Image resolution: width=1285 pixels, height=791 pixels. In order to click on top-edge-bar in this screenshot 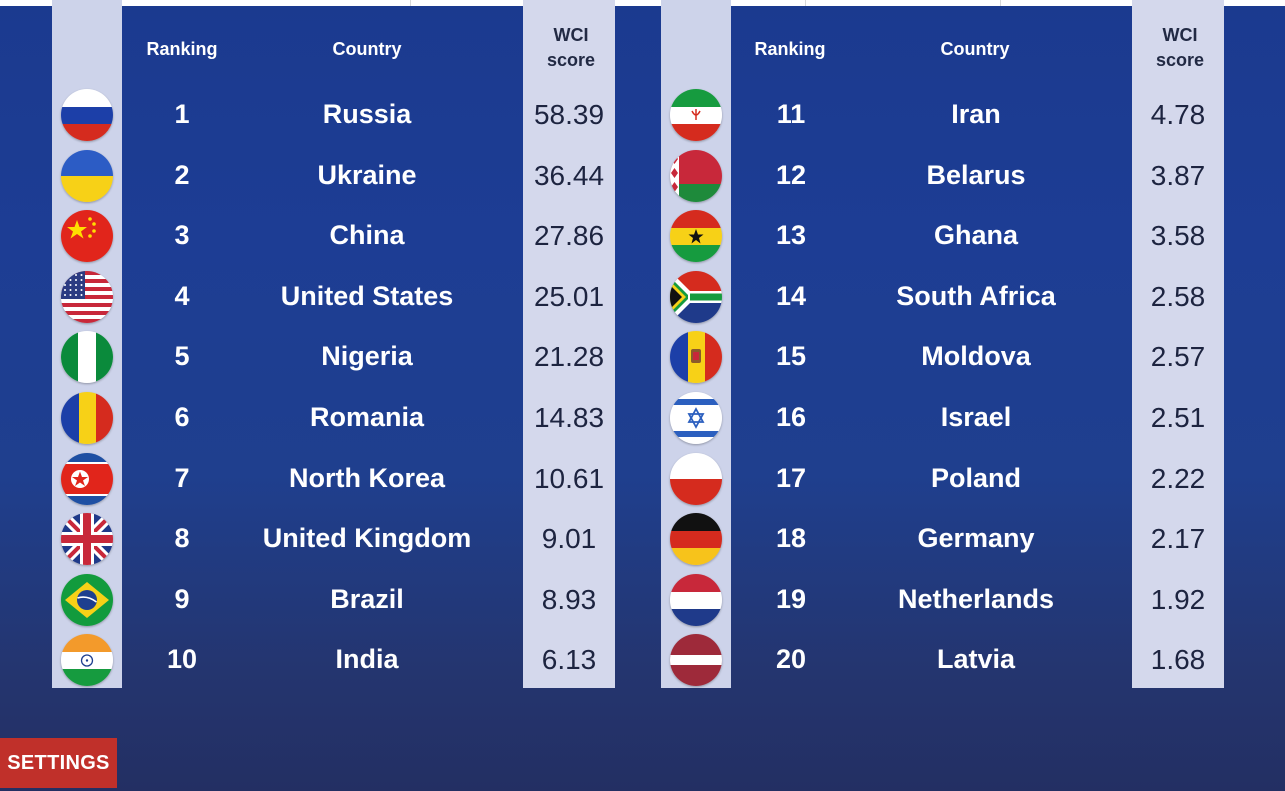, I will do `click(642, 3)`.